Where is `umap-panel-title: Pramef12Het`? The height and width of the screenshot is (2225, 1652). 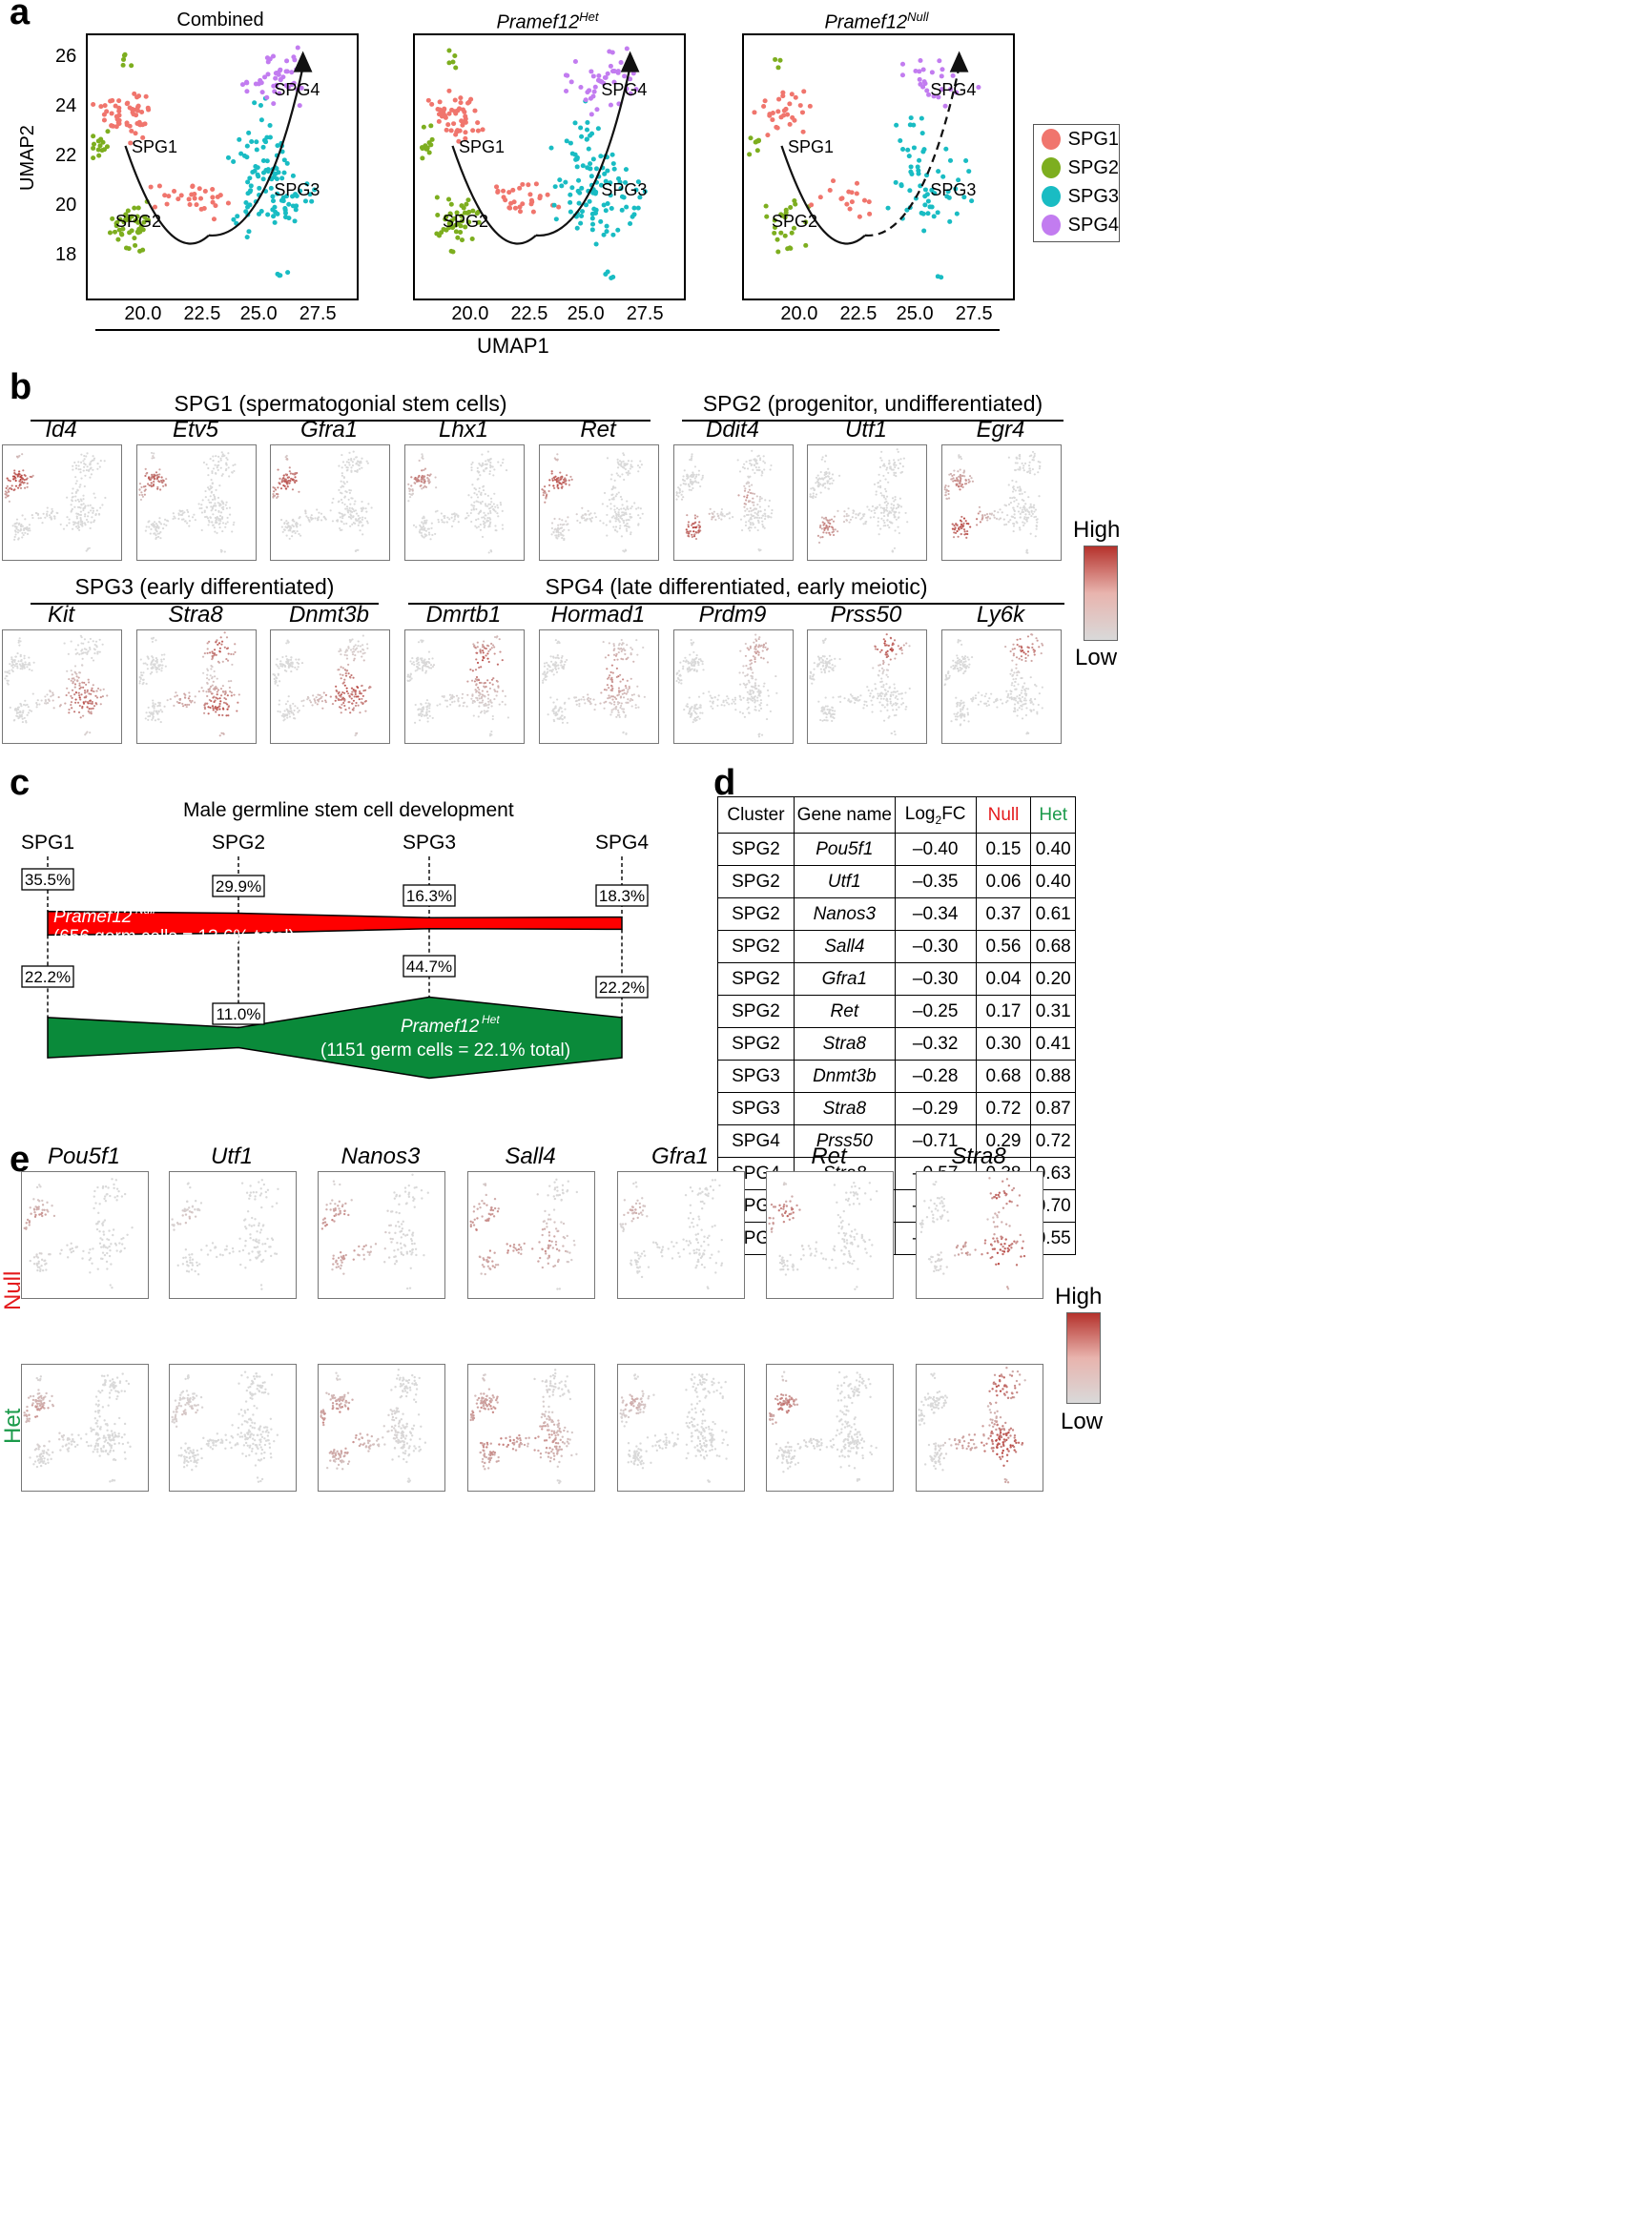
umap-panel-title: Pramef12Het is located at coordinates (548, 22).